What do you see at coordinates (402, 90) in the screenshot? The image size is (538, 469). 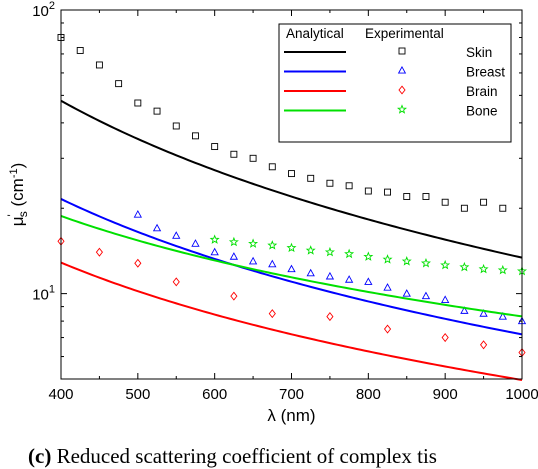 I see `legend-marker-brain` at bounding box center [402, 90].